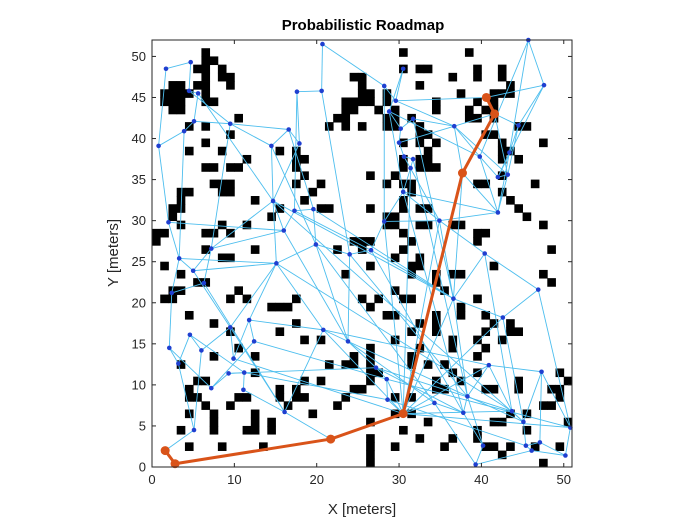  What do you see at coordinates (399, 479) in the screenshot?
I see `x-tick-label: 30` at bounding box center [399, 479].